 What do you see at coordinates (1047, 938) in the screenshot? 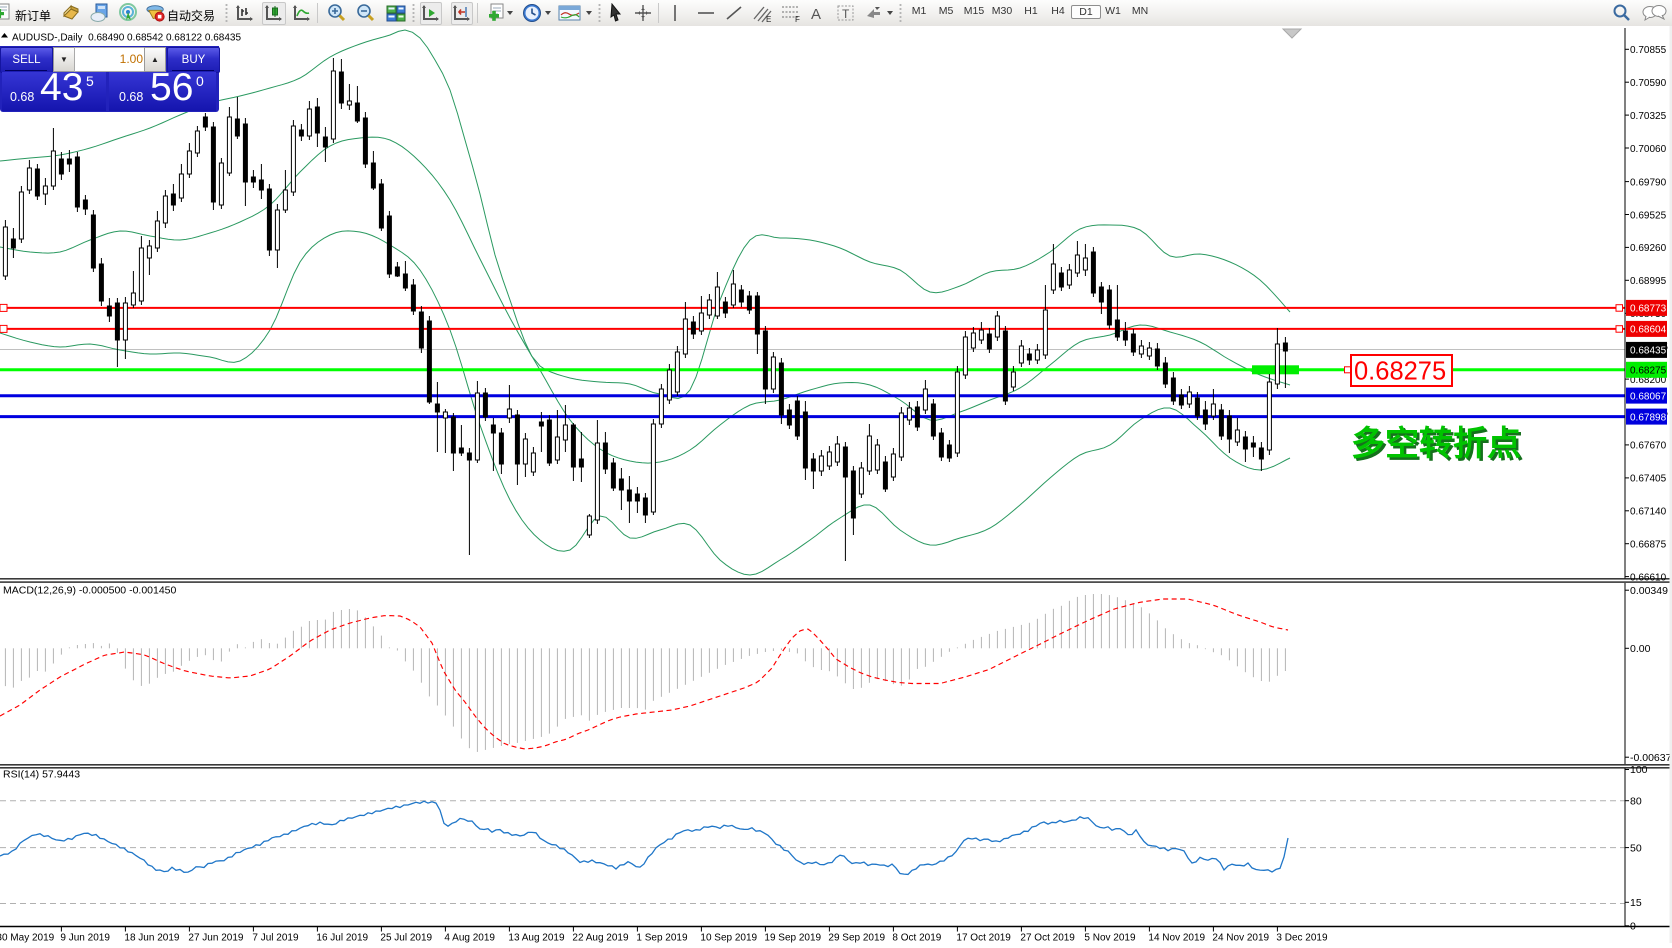
I see `svg-text: 27 Oct 2019` at bounding box center [1047, 938].